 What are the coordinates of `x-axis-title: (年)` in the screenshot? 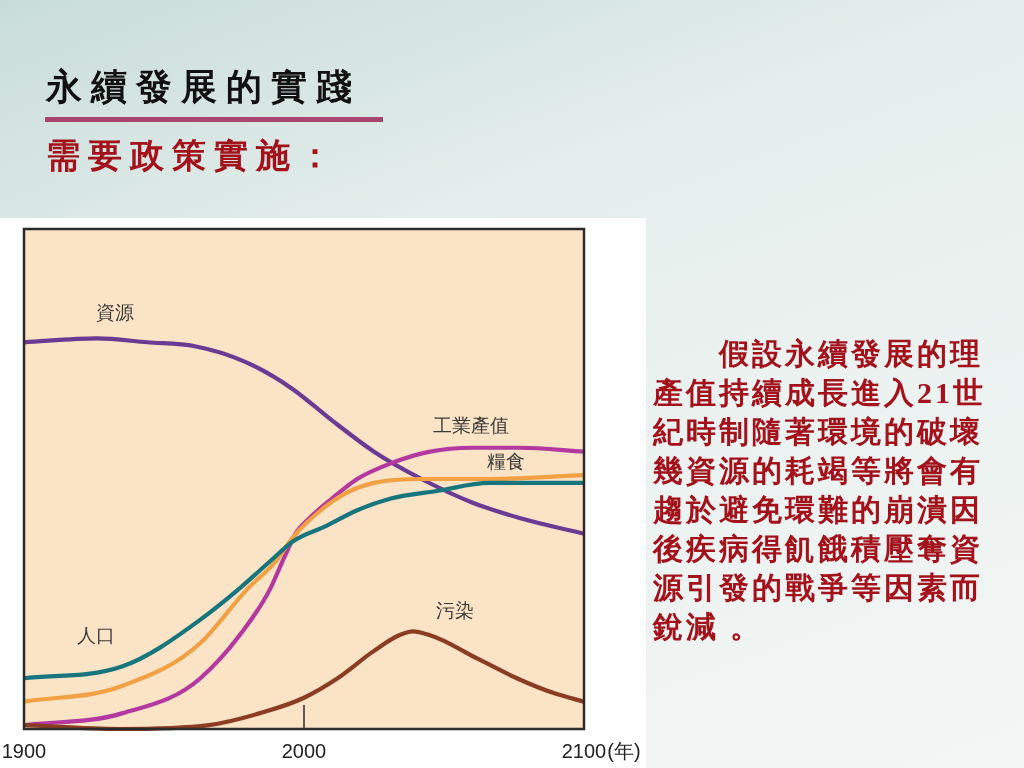 It's located at (624, 751).